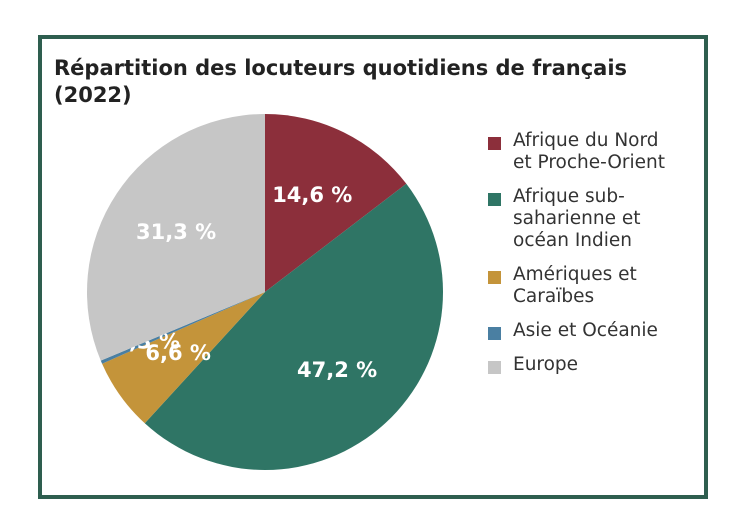 The image size is (745, 527). I want to click on legend-item: Afrique sub-saharienne et océan Indien, so click(588, 219).